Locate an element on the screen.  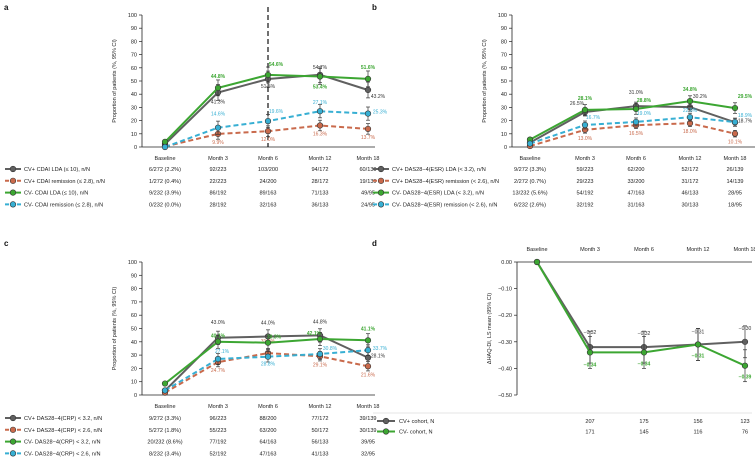
y-tick-label: −0.20 is located at coordinates (505, 316).